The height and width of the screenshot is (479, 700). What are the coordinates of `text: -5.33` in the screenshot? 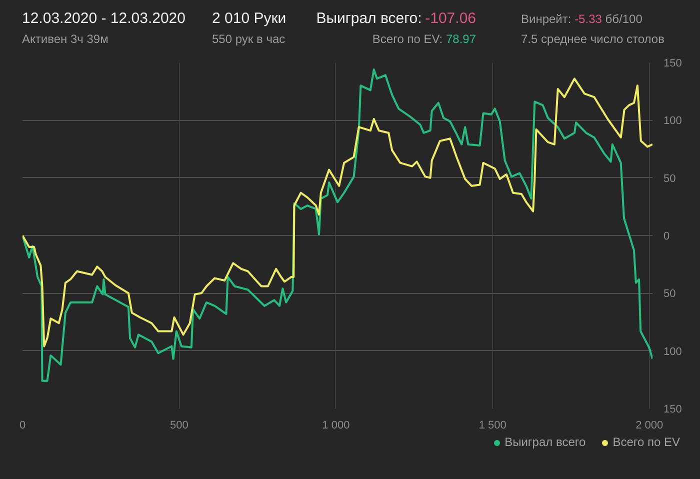 It's located at (588, 19).